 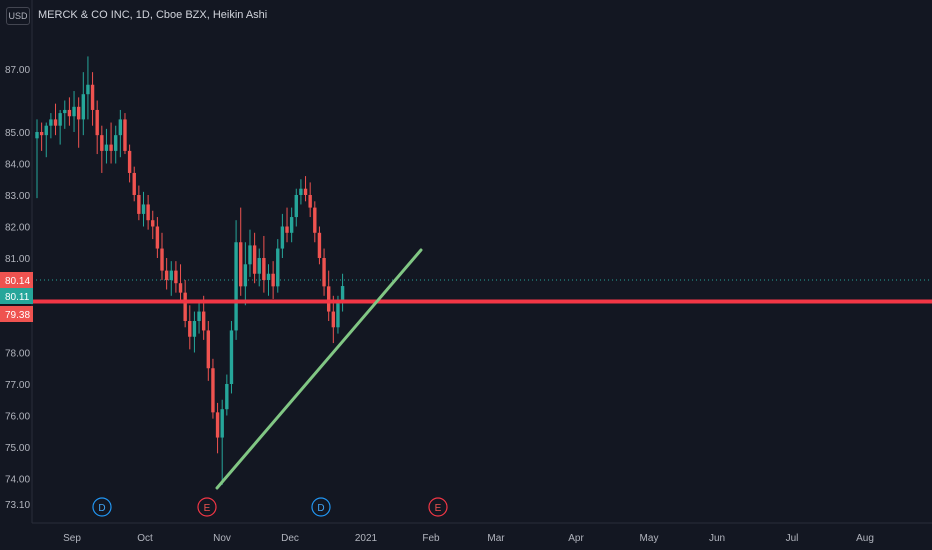 What do you see at coordinates (366, 538) in the screenshot?
I see `x-tick-label: 2021` at bounding box center [366, 538].